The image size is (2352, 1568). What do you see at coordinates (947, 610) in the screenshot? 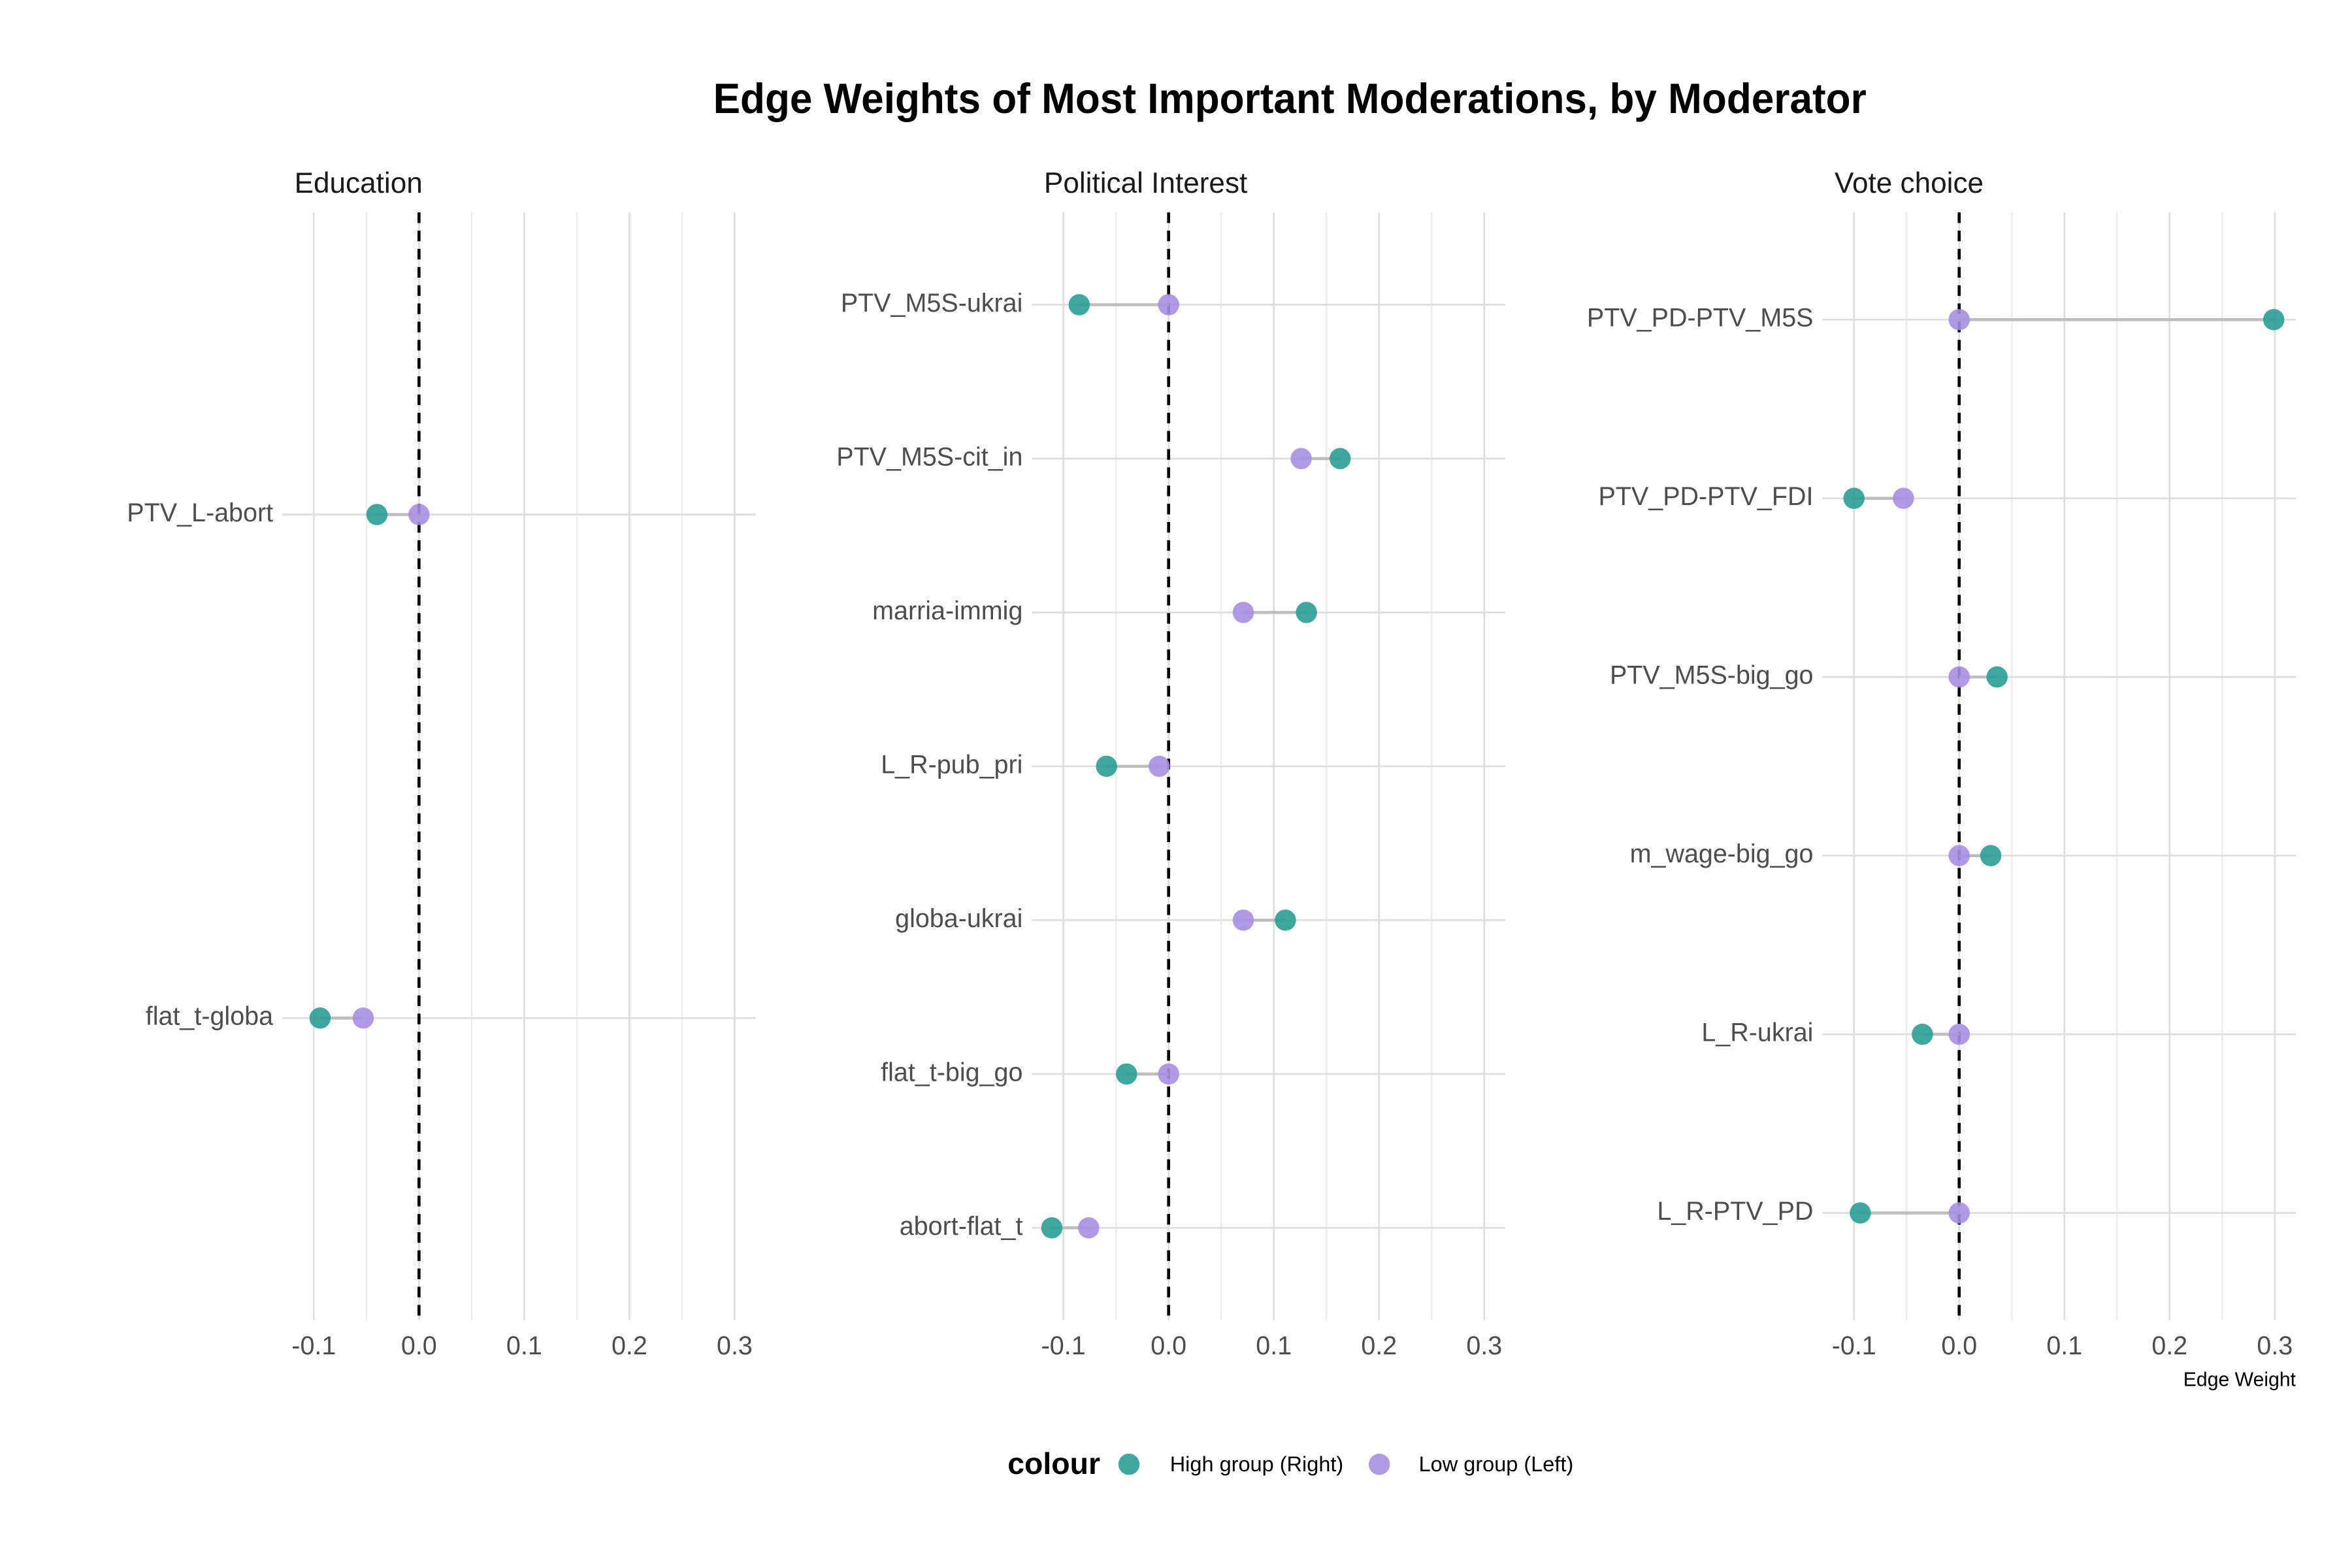
I see `y-tick-label: marria-immig` at bounding box center [947, 610].